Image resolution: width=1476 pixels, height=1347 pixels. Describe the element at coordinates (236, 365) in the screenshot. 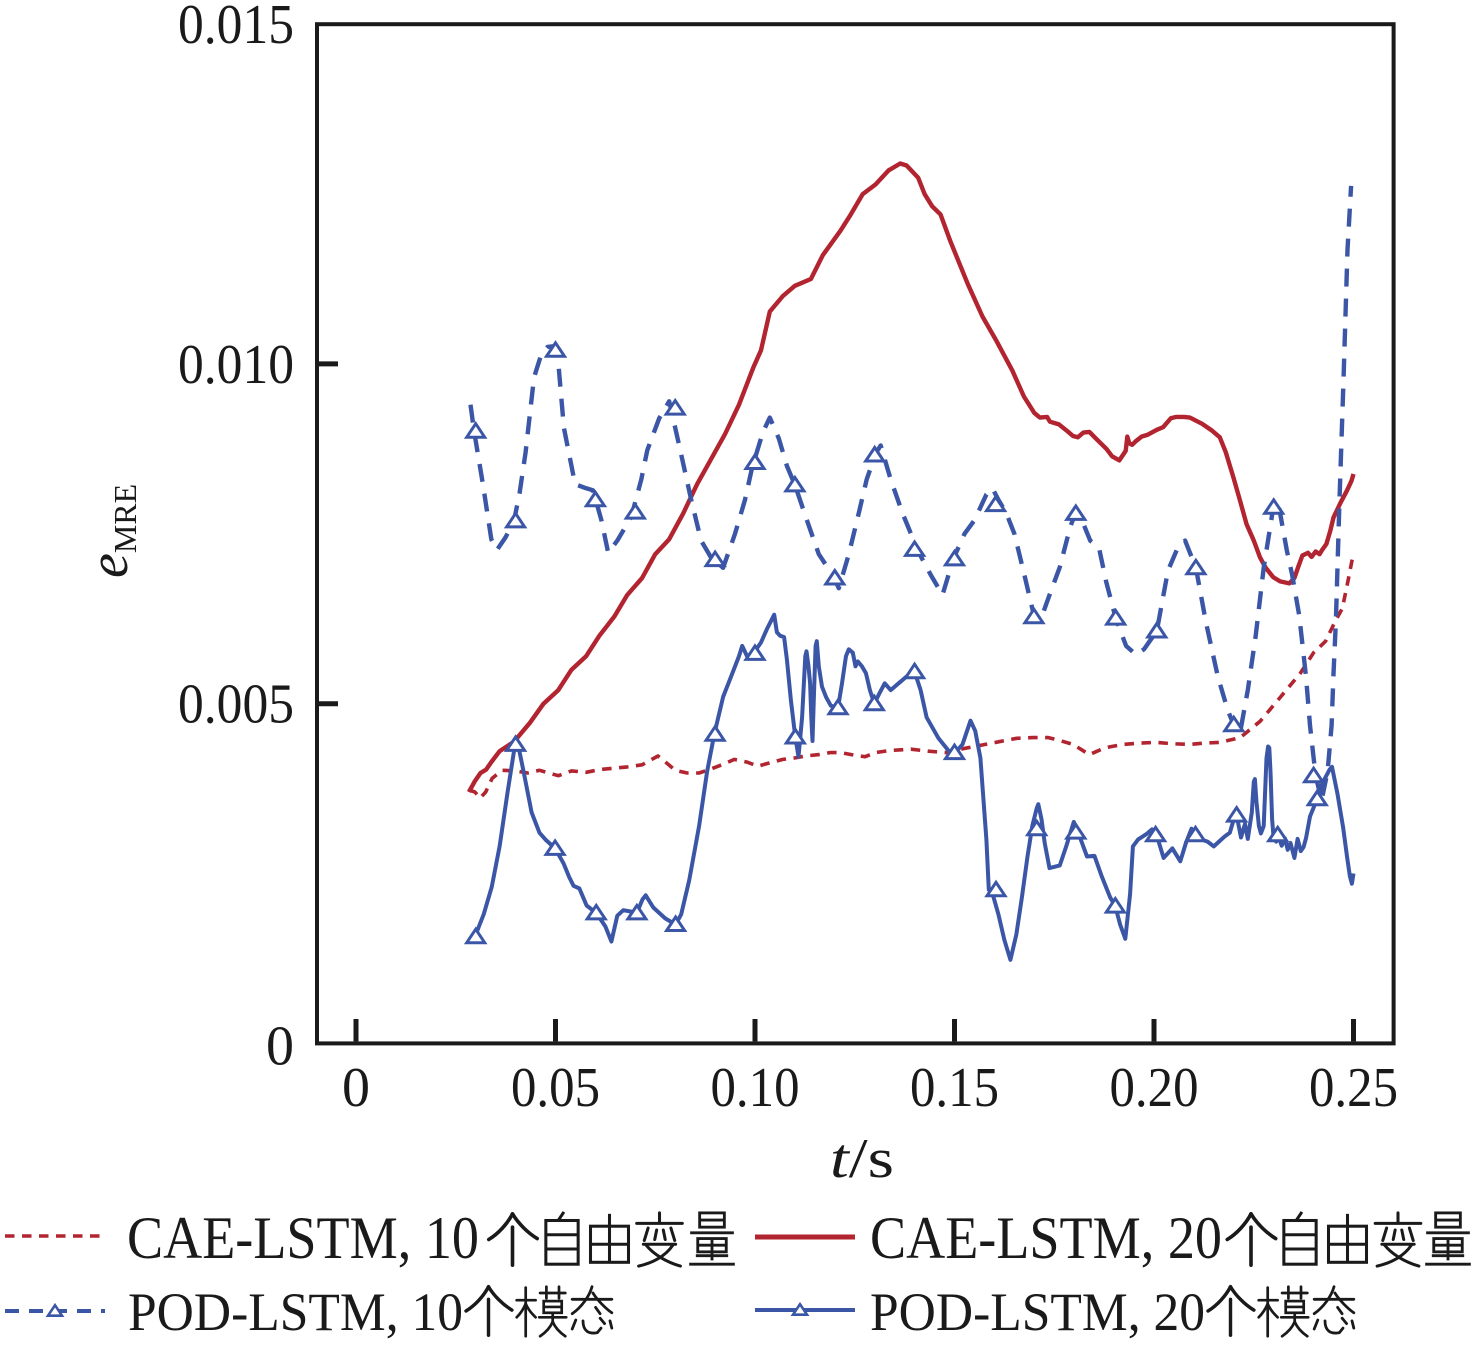

I see `svg-text: 0.010` at that location.